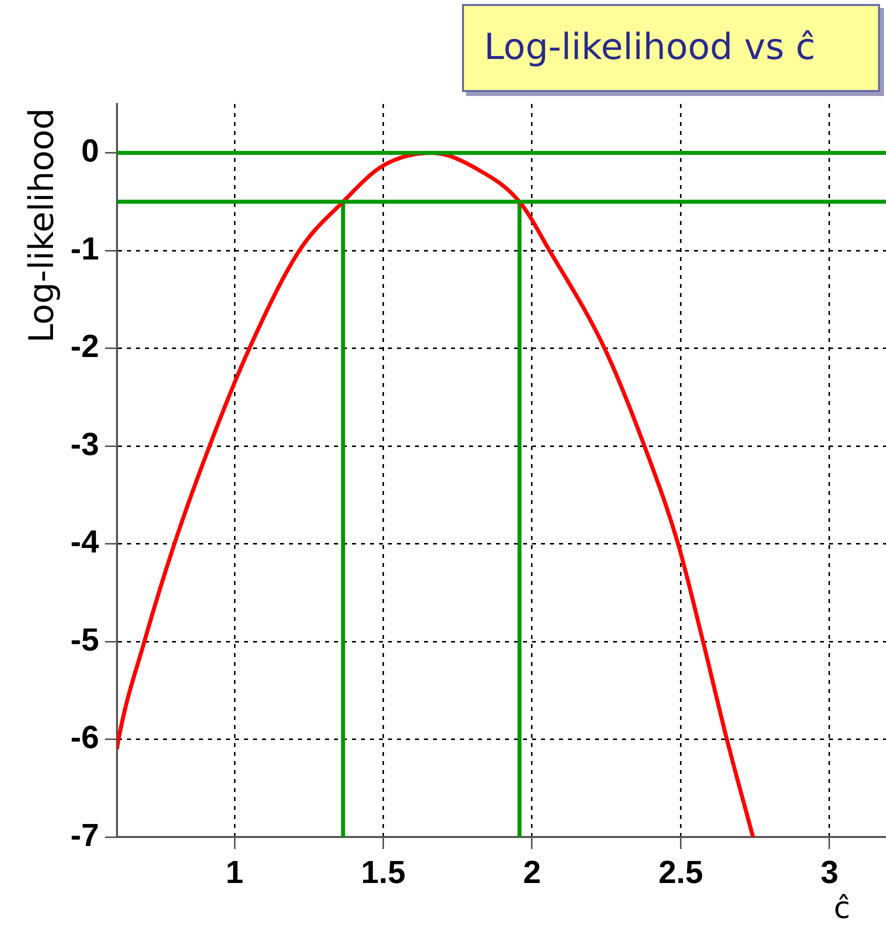  What do you see at coordinates (85, 542) in the screenshot?
I see `y-tick-label: -4` at bounding box center [85, 542].